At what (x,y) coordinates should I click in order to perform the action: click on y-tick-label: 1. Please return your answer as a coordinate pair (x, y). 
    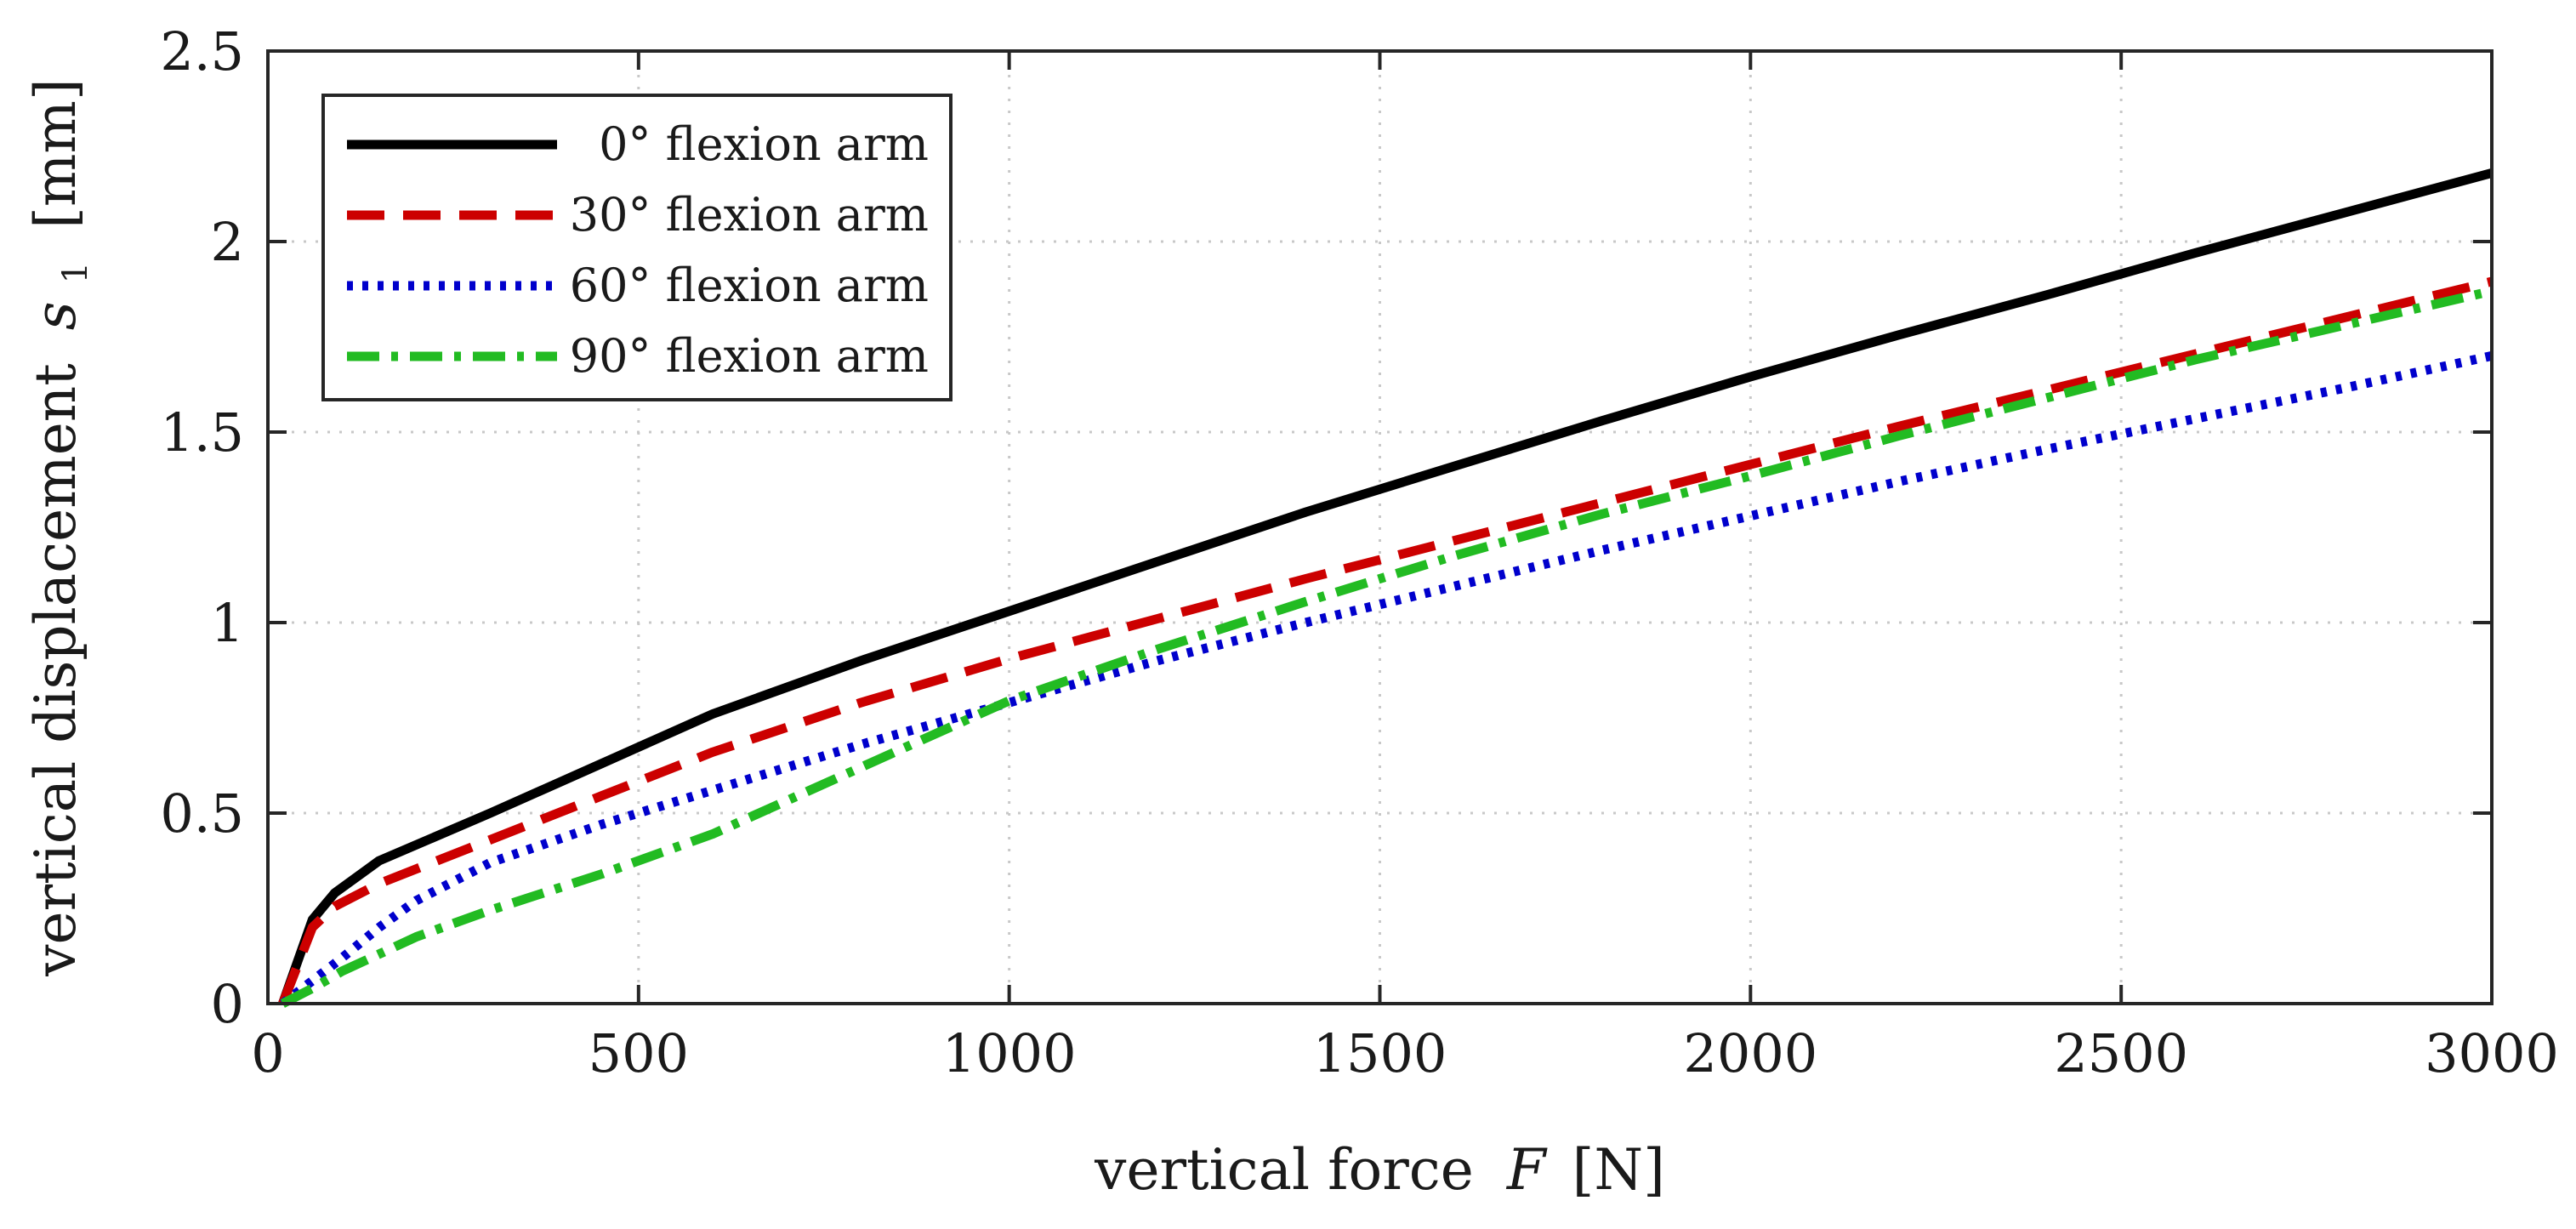
    Looking at the image, I should click on (227, 623).